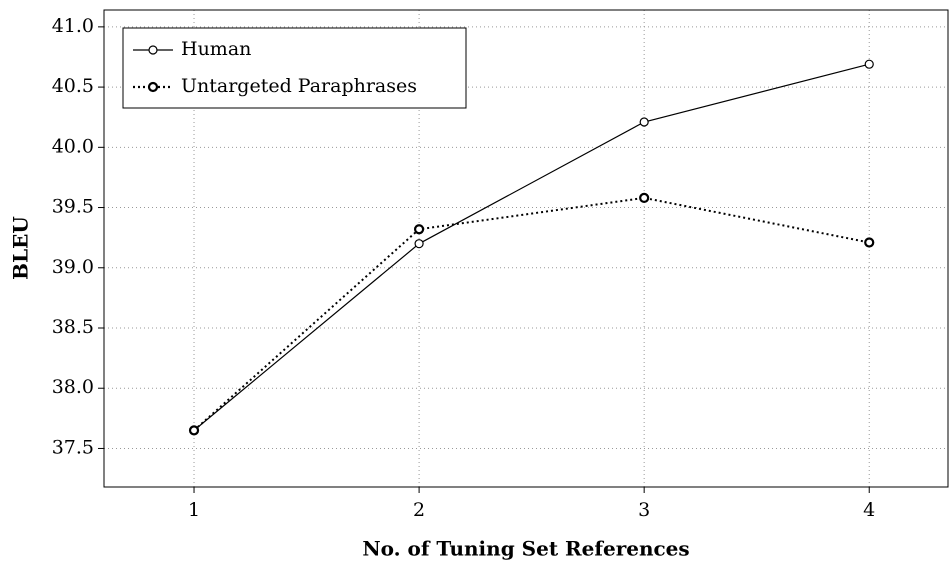 The image size is (949, 563). Describe the element at coordinates (294, 68) in the screenshot. I see `legend-box` at that location.